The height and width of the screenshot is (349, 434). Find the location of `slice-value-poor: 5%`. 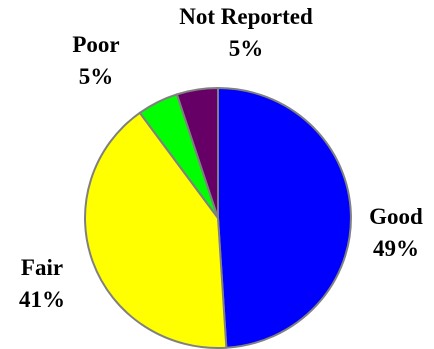

slice-value-poor: 5% is located at coordinates (96, 76).